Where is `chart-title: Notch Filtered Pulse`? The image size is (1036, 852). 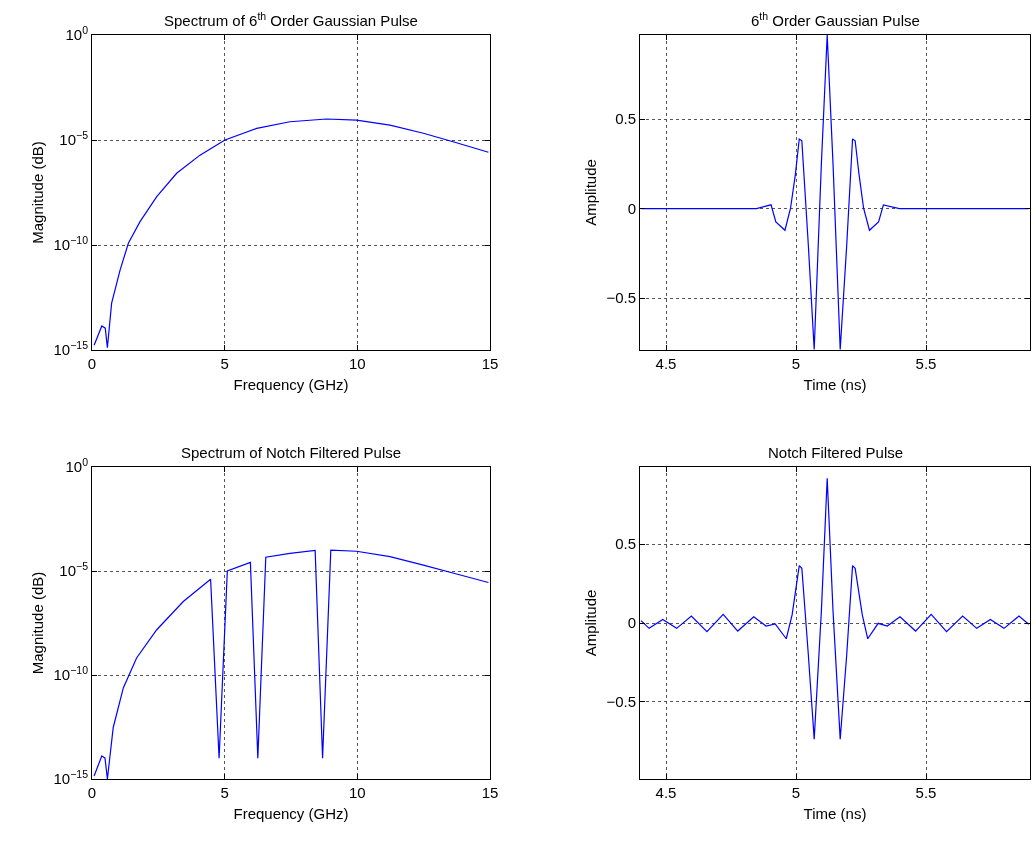
chart-title: Notch Filtered Pulse is located at coordinates (836, 452).